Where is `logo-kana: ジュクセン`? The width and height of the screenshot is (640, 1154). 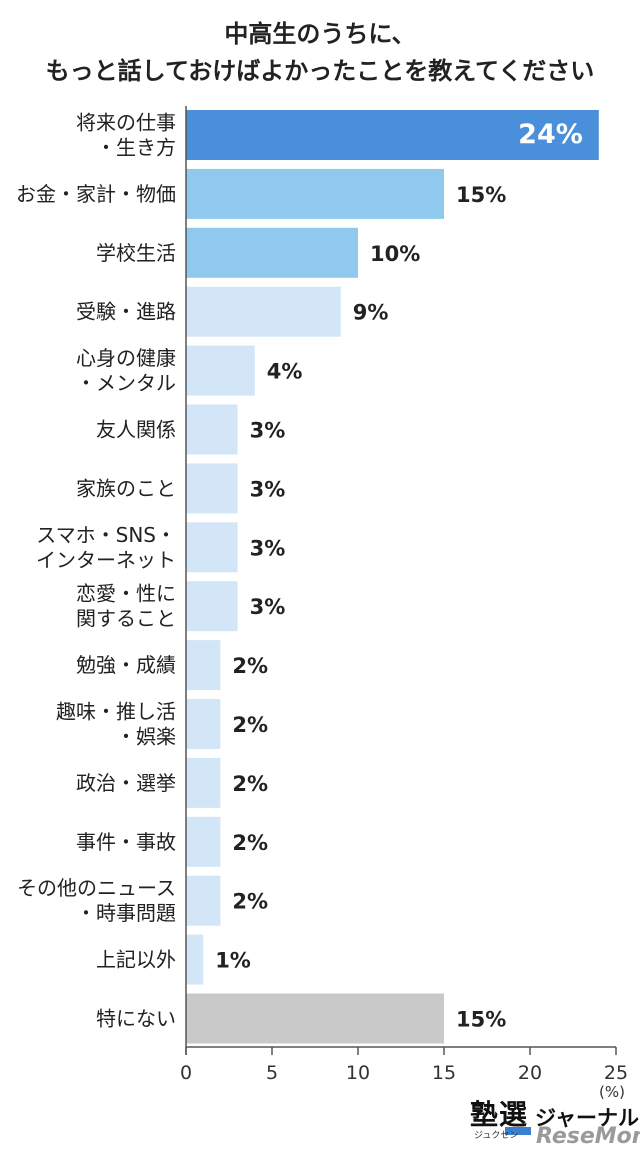
logo-kana: ジュクセン is located at coordinates (496, 1136).